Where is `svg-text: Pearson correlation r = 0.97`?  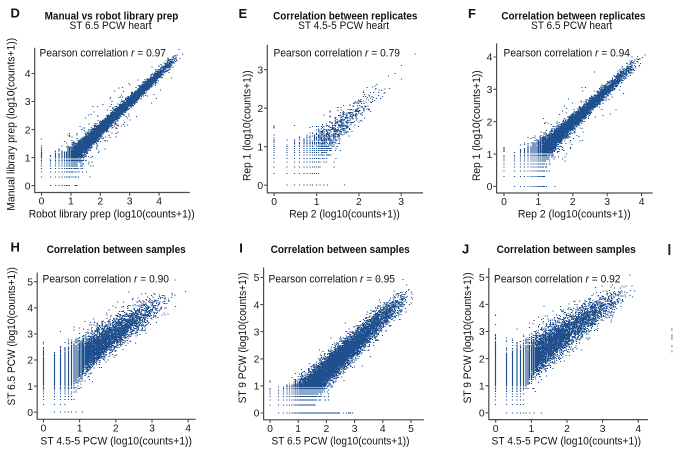 svg-text: Pearson correlation r = 0.97 is located at coordinates (103, 53).